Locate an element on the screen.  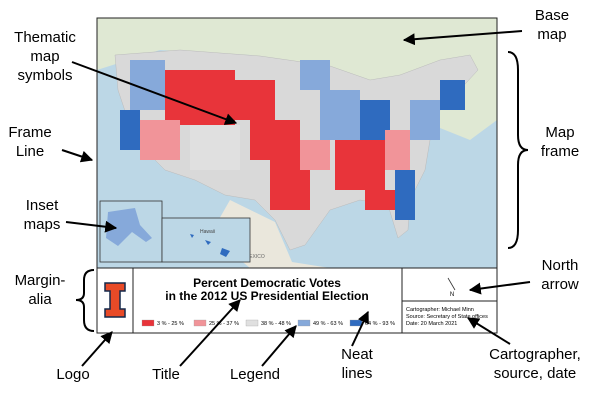
logo is located at coordinates (115, 300).